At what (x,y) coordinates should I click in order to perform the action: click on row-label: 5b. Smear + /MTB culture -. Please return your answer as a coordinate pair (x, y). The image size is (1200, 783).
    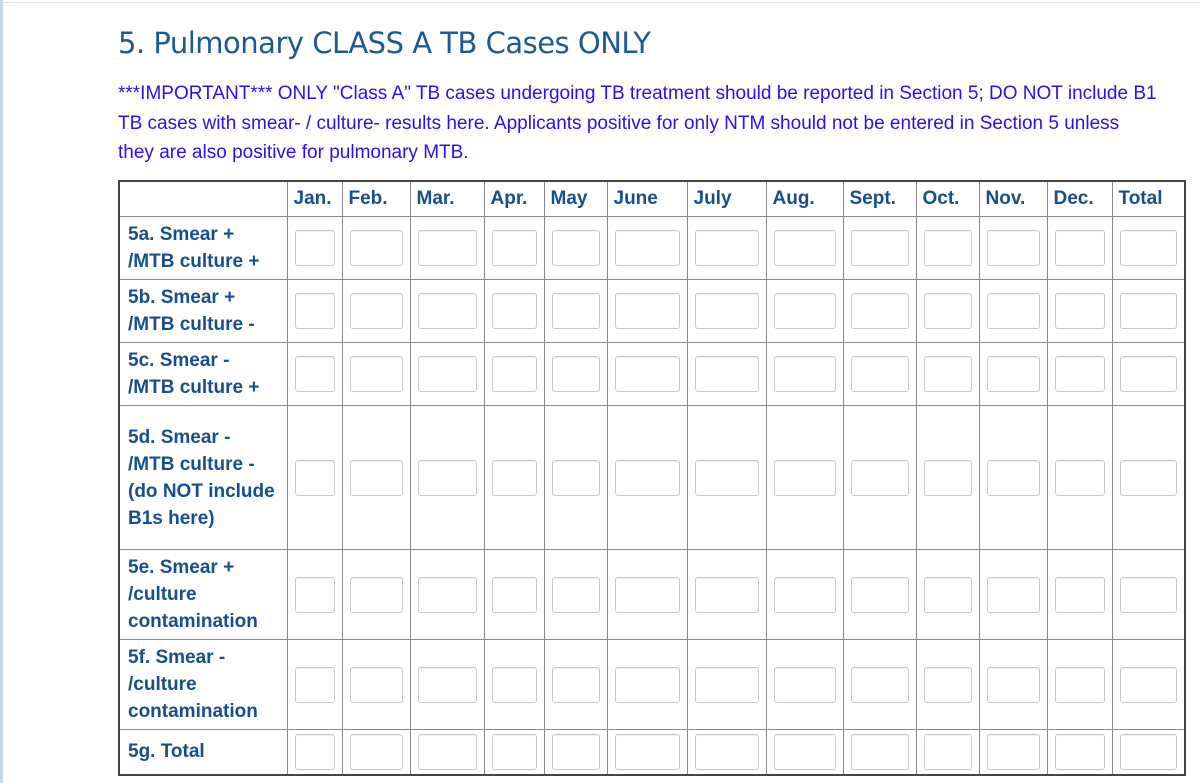
    Looking at the image, I should click on (203, 311).